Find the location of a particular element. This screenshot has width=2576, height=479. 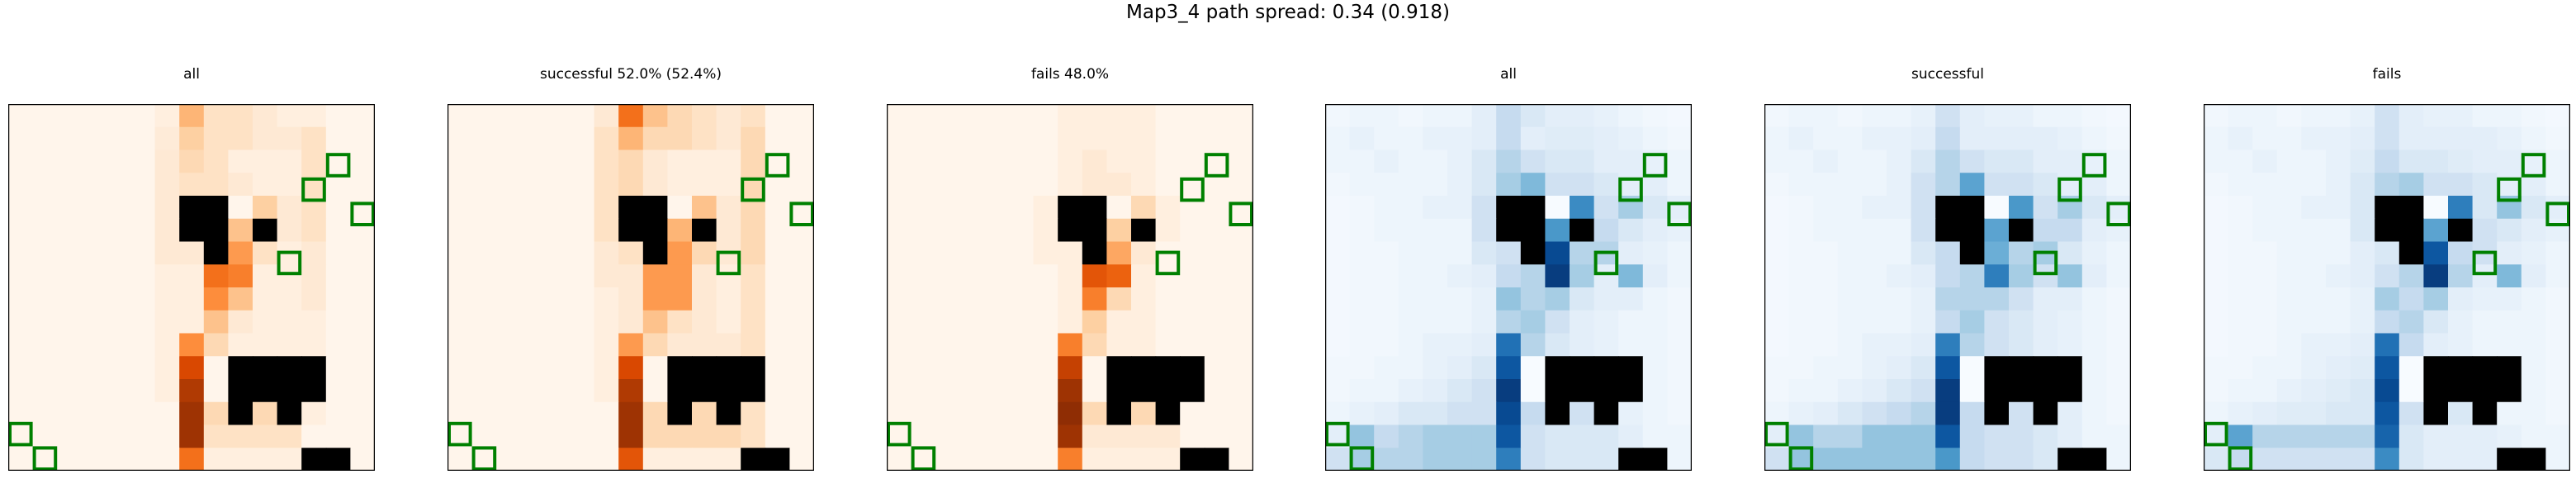

heatmap-chart is located at coordinates (2387, 288).